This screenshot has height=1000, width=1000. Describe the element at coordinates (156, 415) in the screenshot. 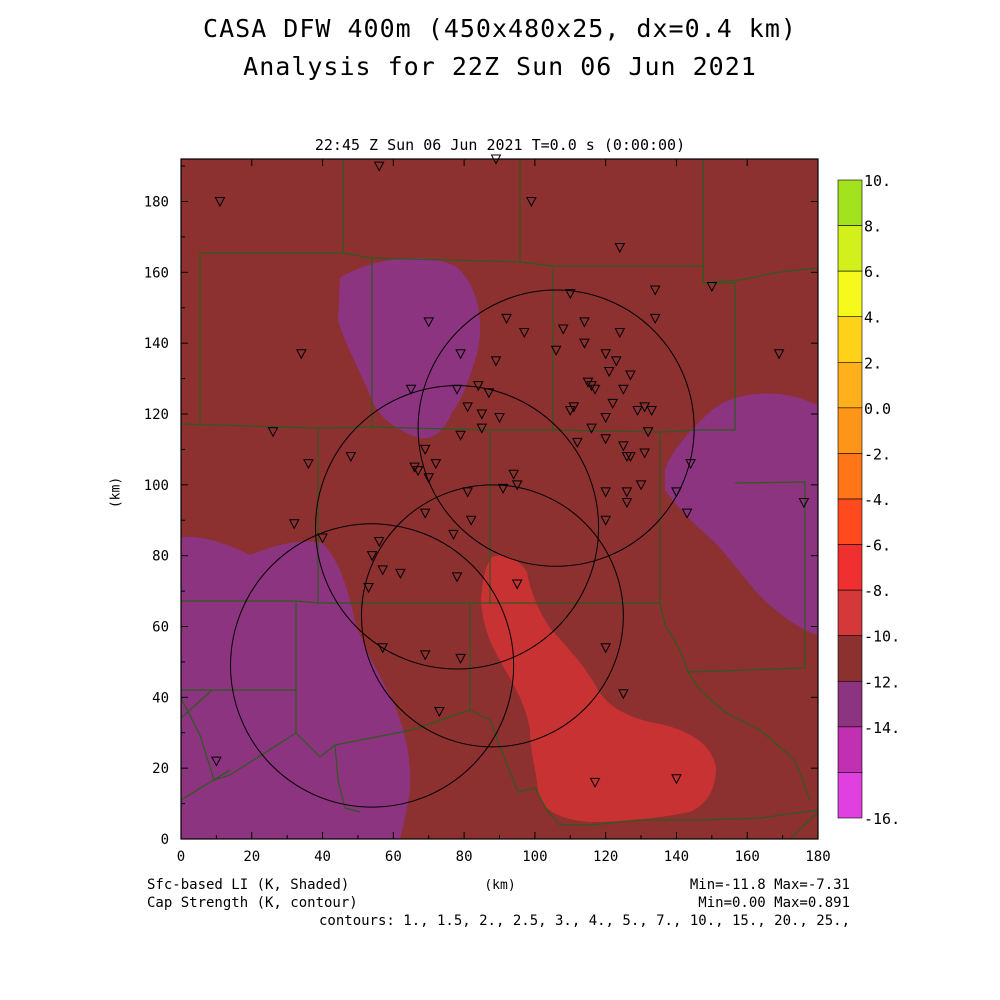

I see `y-tick-label: 120` at that location.